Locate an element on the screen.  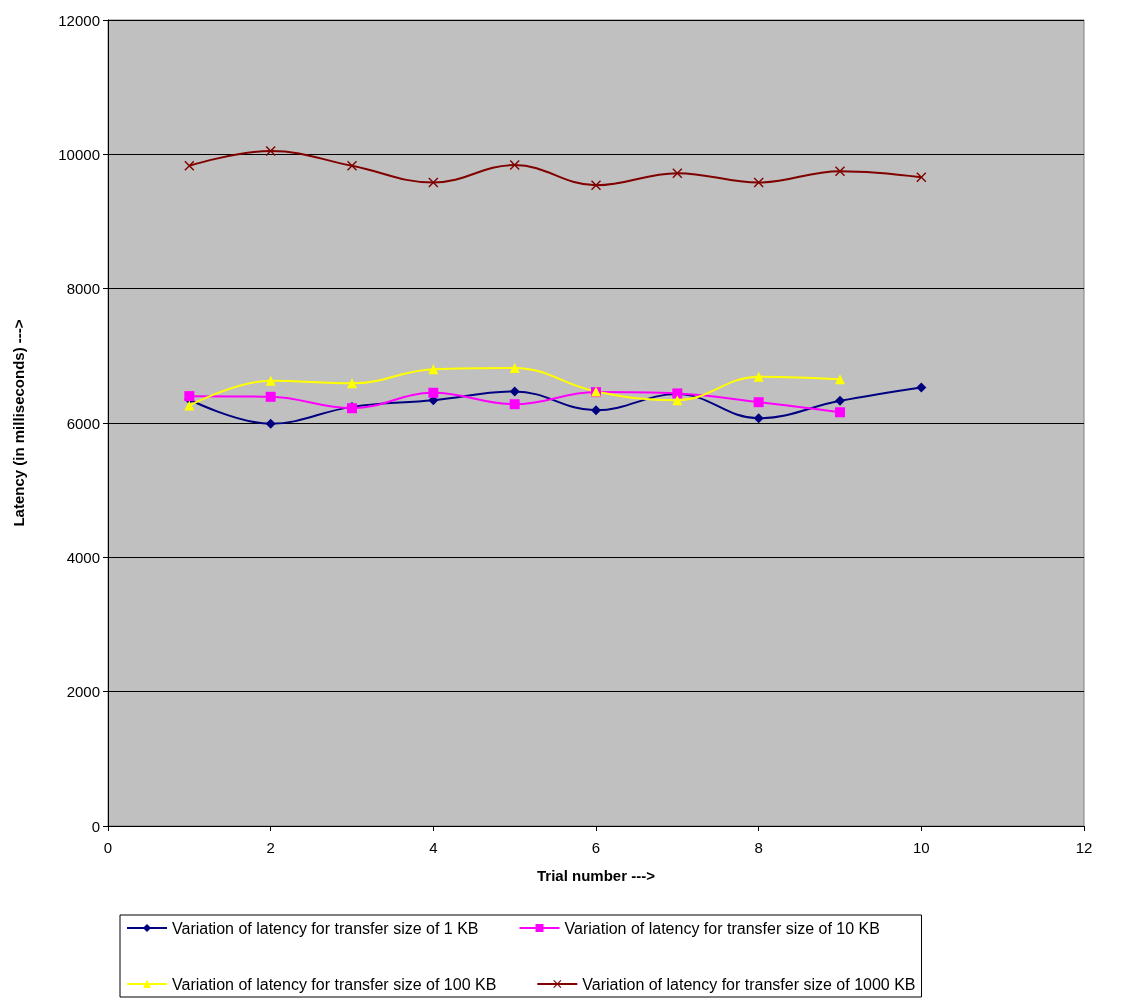
x-tick-label: 2 is located at coordinates (270, 847).